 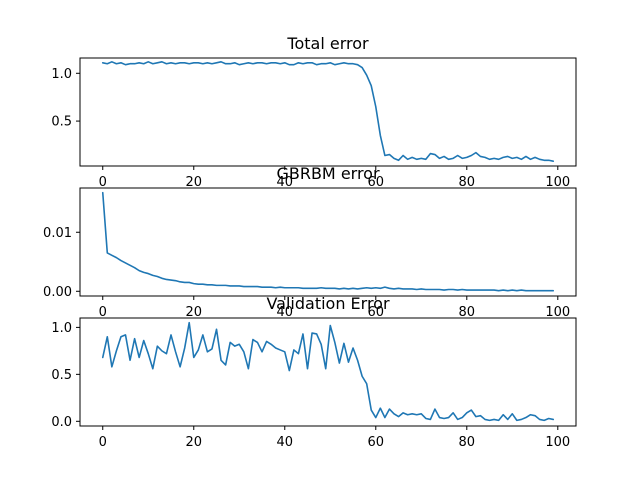 I want to click on chart-1-y-tick-label: 0.5, so click(x=61, y=122).